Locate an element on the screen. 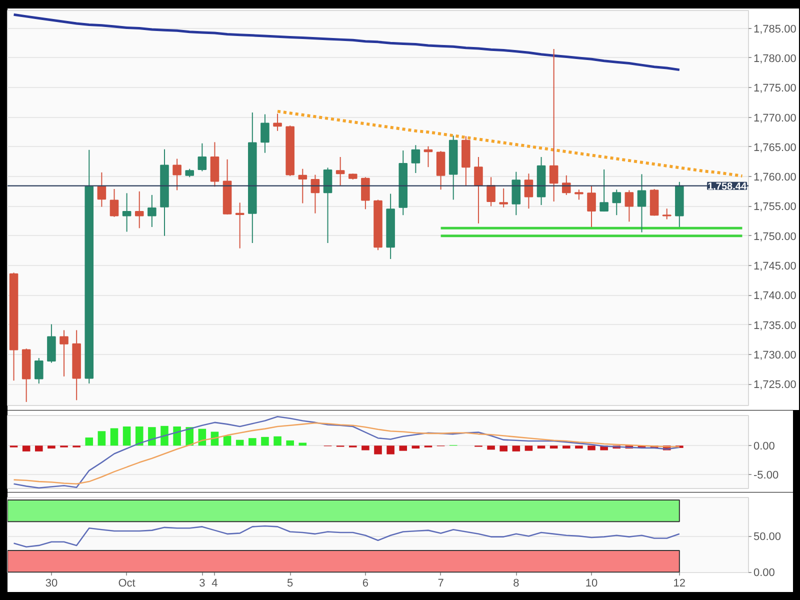 Image resolution: width=800 pixels, height=600 pixels. x-tick-label: 8 is located at coordinates (516, 584).